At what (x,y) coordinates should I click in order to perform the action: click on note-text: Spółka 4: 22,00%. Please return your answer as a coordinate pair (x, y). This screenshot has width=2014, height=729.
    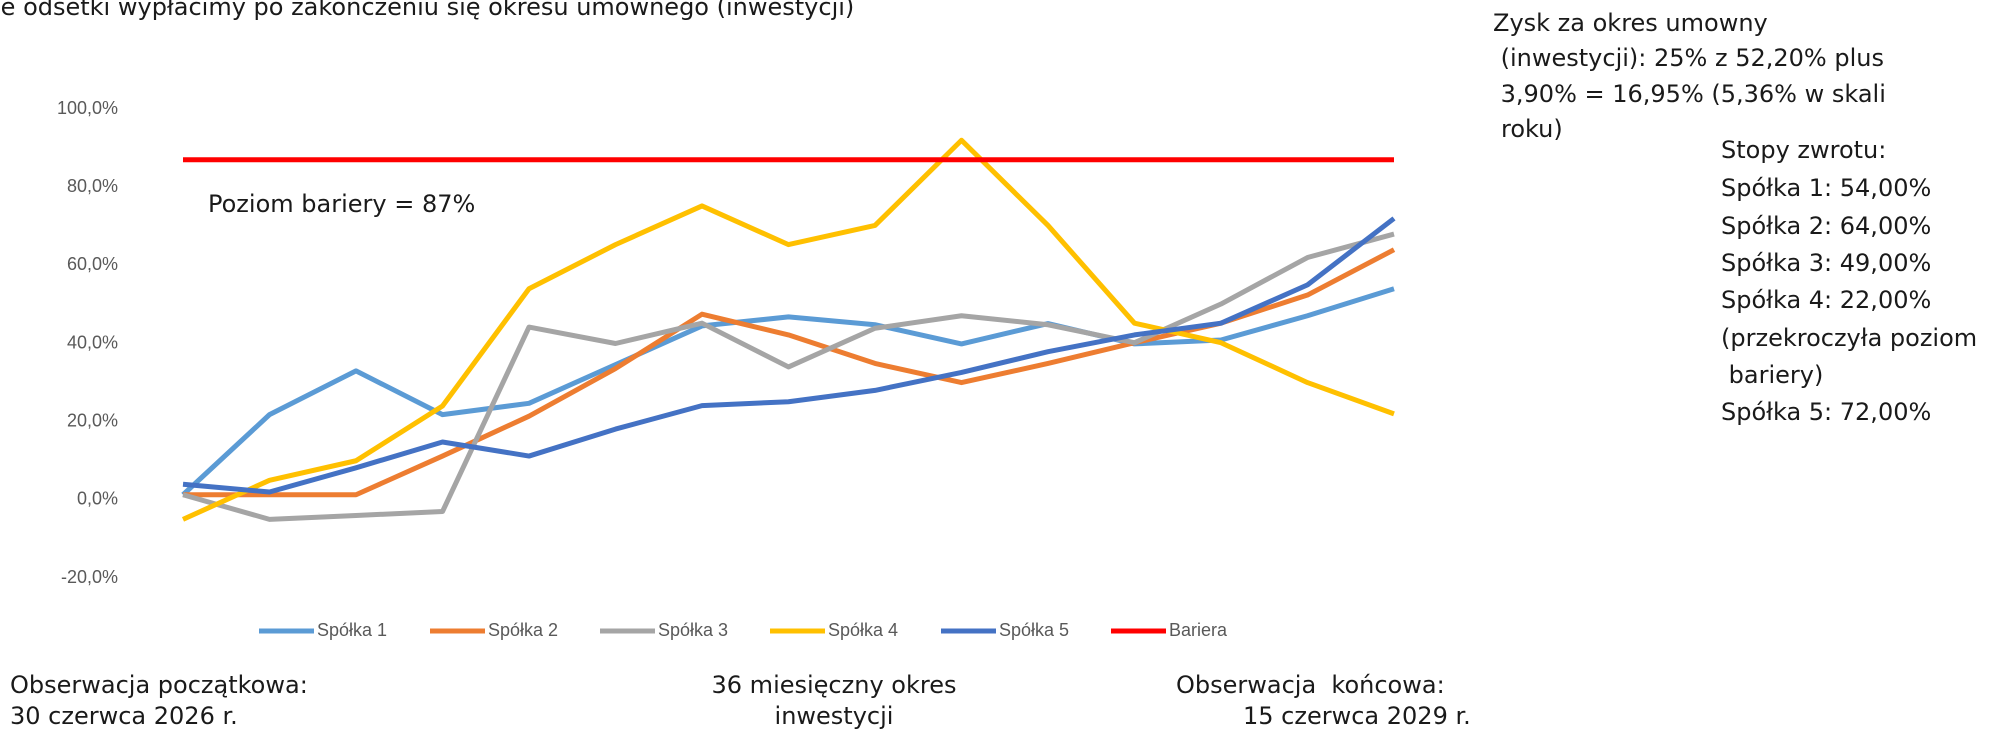
    Looking at the image, I should click on (1826, 300).